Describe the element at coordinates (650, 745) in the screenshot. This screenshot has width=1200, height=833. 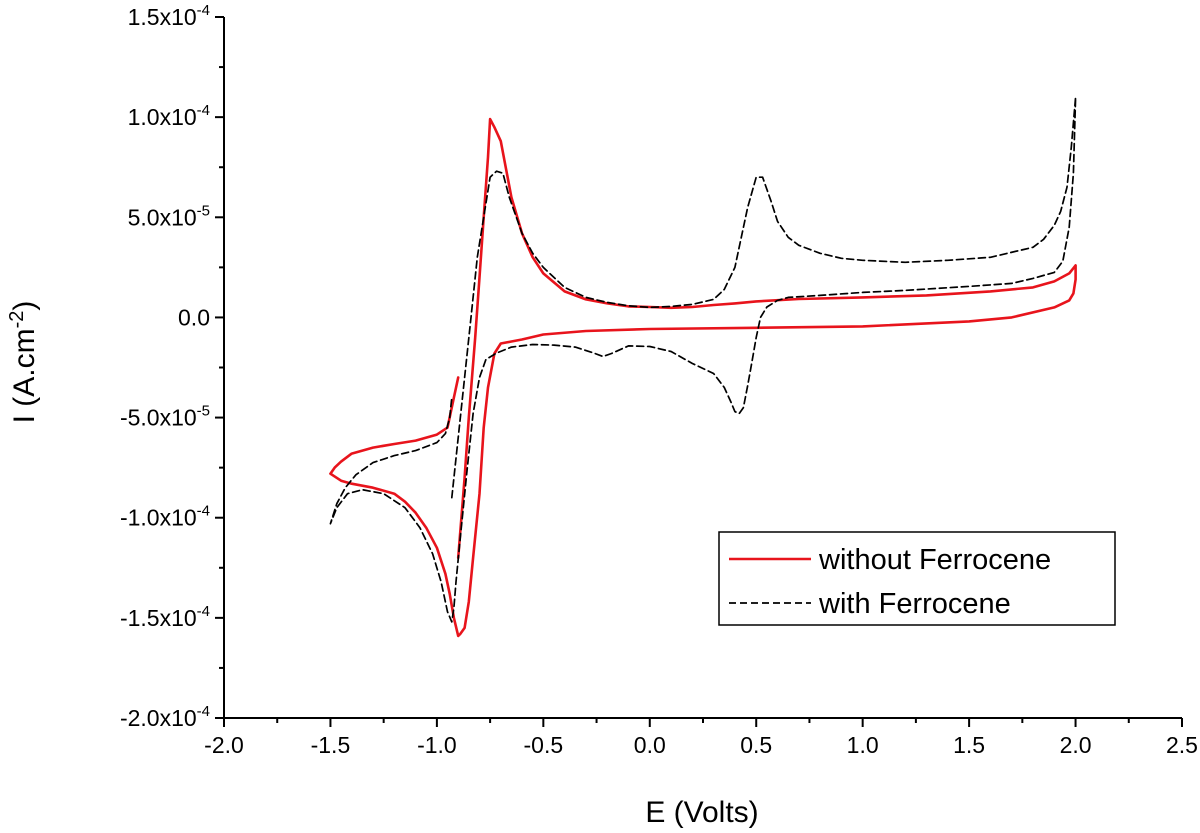
I see `x-tick-label: 0.0` at that location.